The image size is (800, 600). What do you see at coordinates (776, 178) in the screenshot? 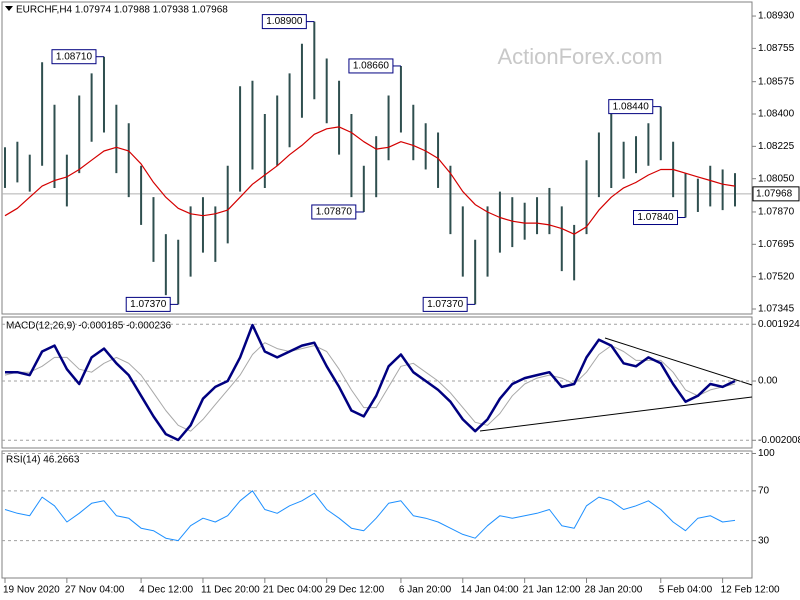
I see `y-tick-label: 1.08050` at bounding box center [776, 178].